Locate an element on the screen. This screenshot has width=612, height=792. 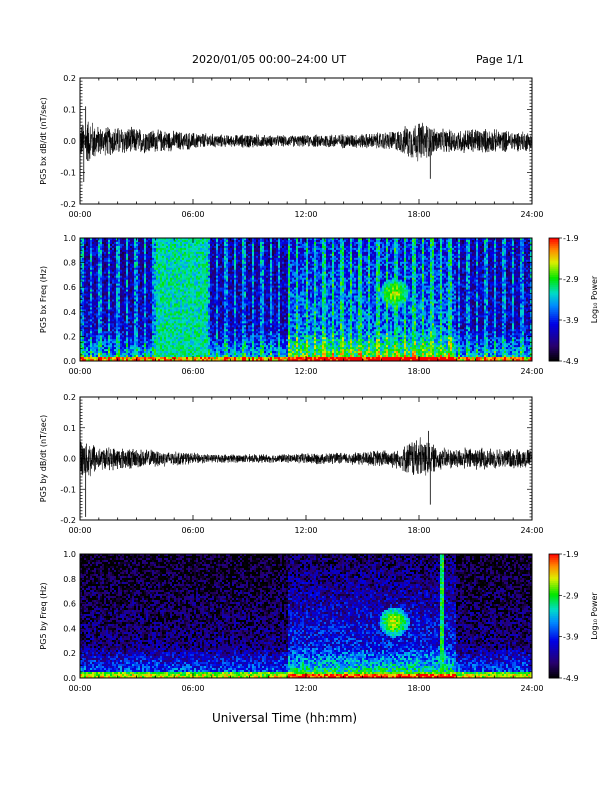
y-axis-label: PG5 by dB/dt (nT/sec) is located at coordinates (43, 458).